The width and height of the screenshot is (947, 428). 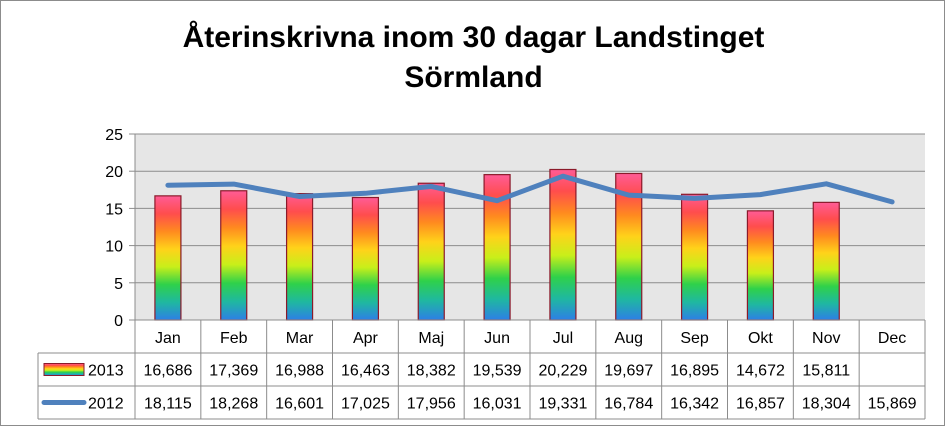 I want to click on x-tick-label: Feb, so click(x=234, y=338).